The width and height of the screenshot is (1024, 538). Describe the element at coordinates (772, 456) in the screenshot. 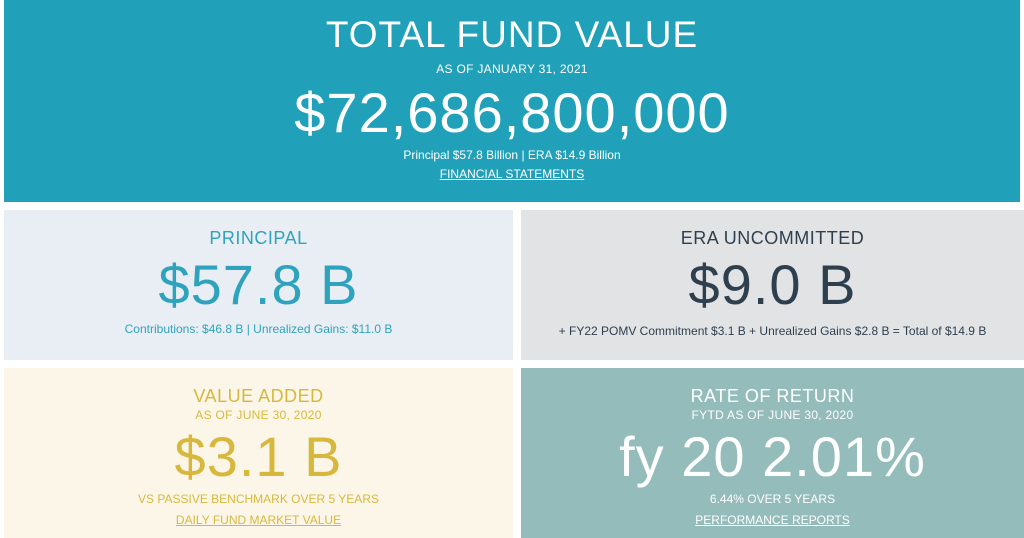

I see `rate-of-return-amount: fy 20 2.01%` at that location.